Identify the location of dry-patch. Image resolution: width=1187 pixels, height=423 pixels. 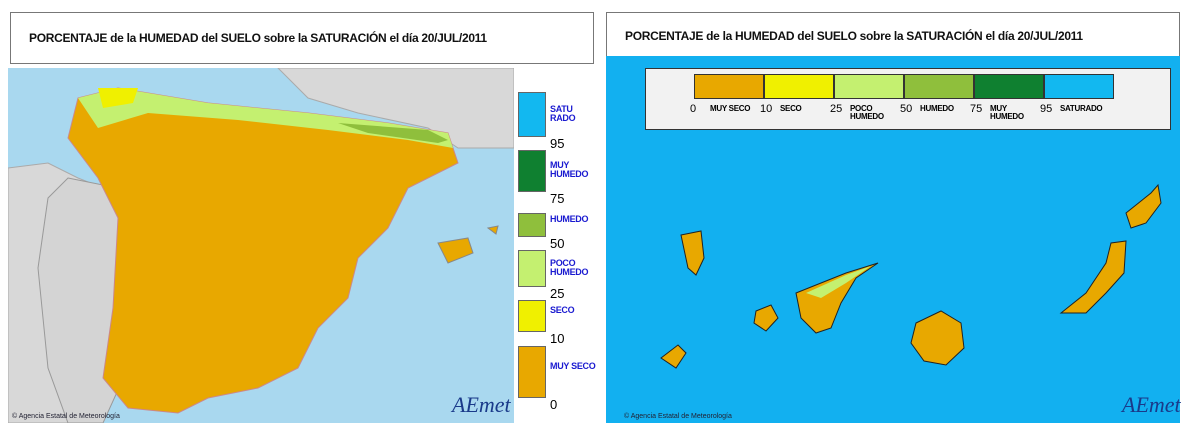
(118, 98).